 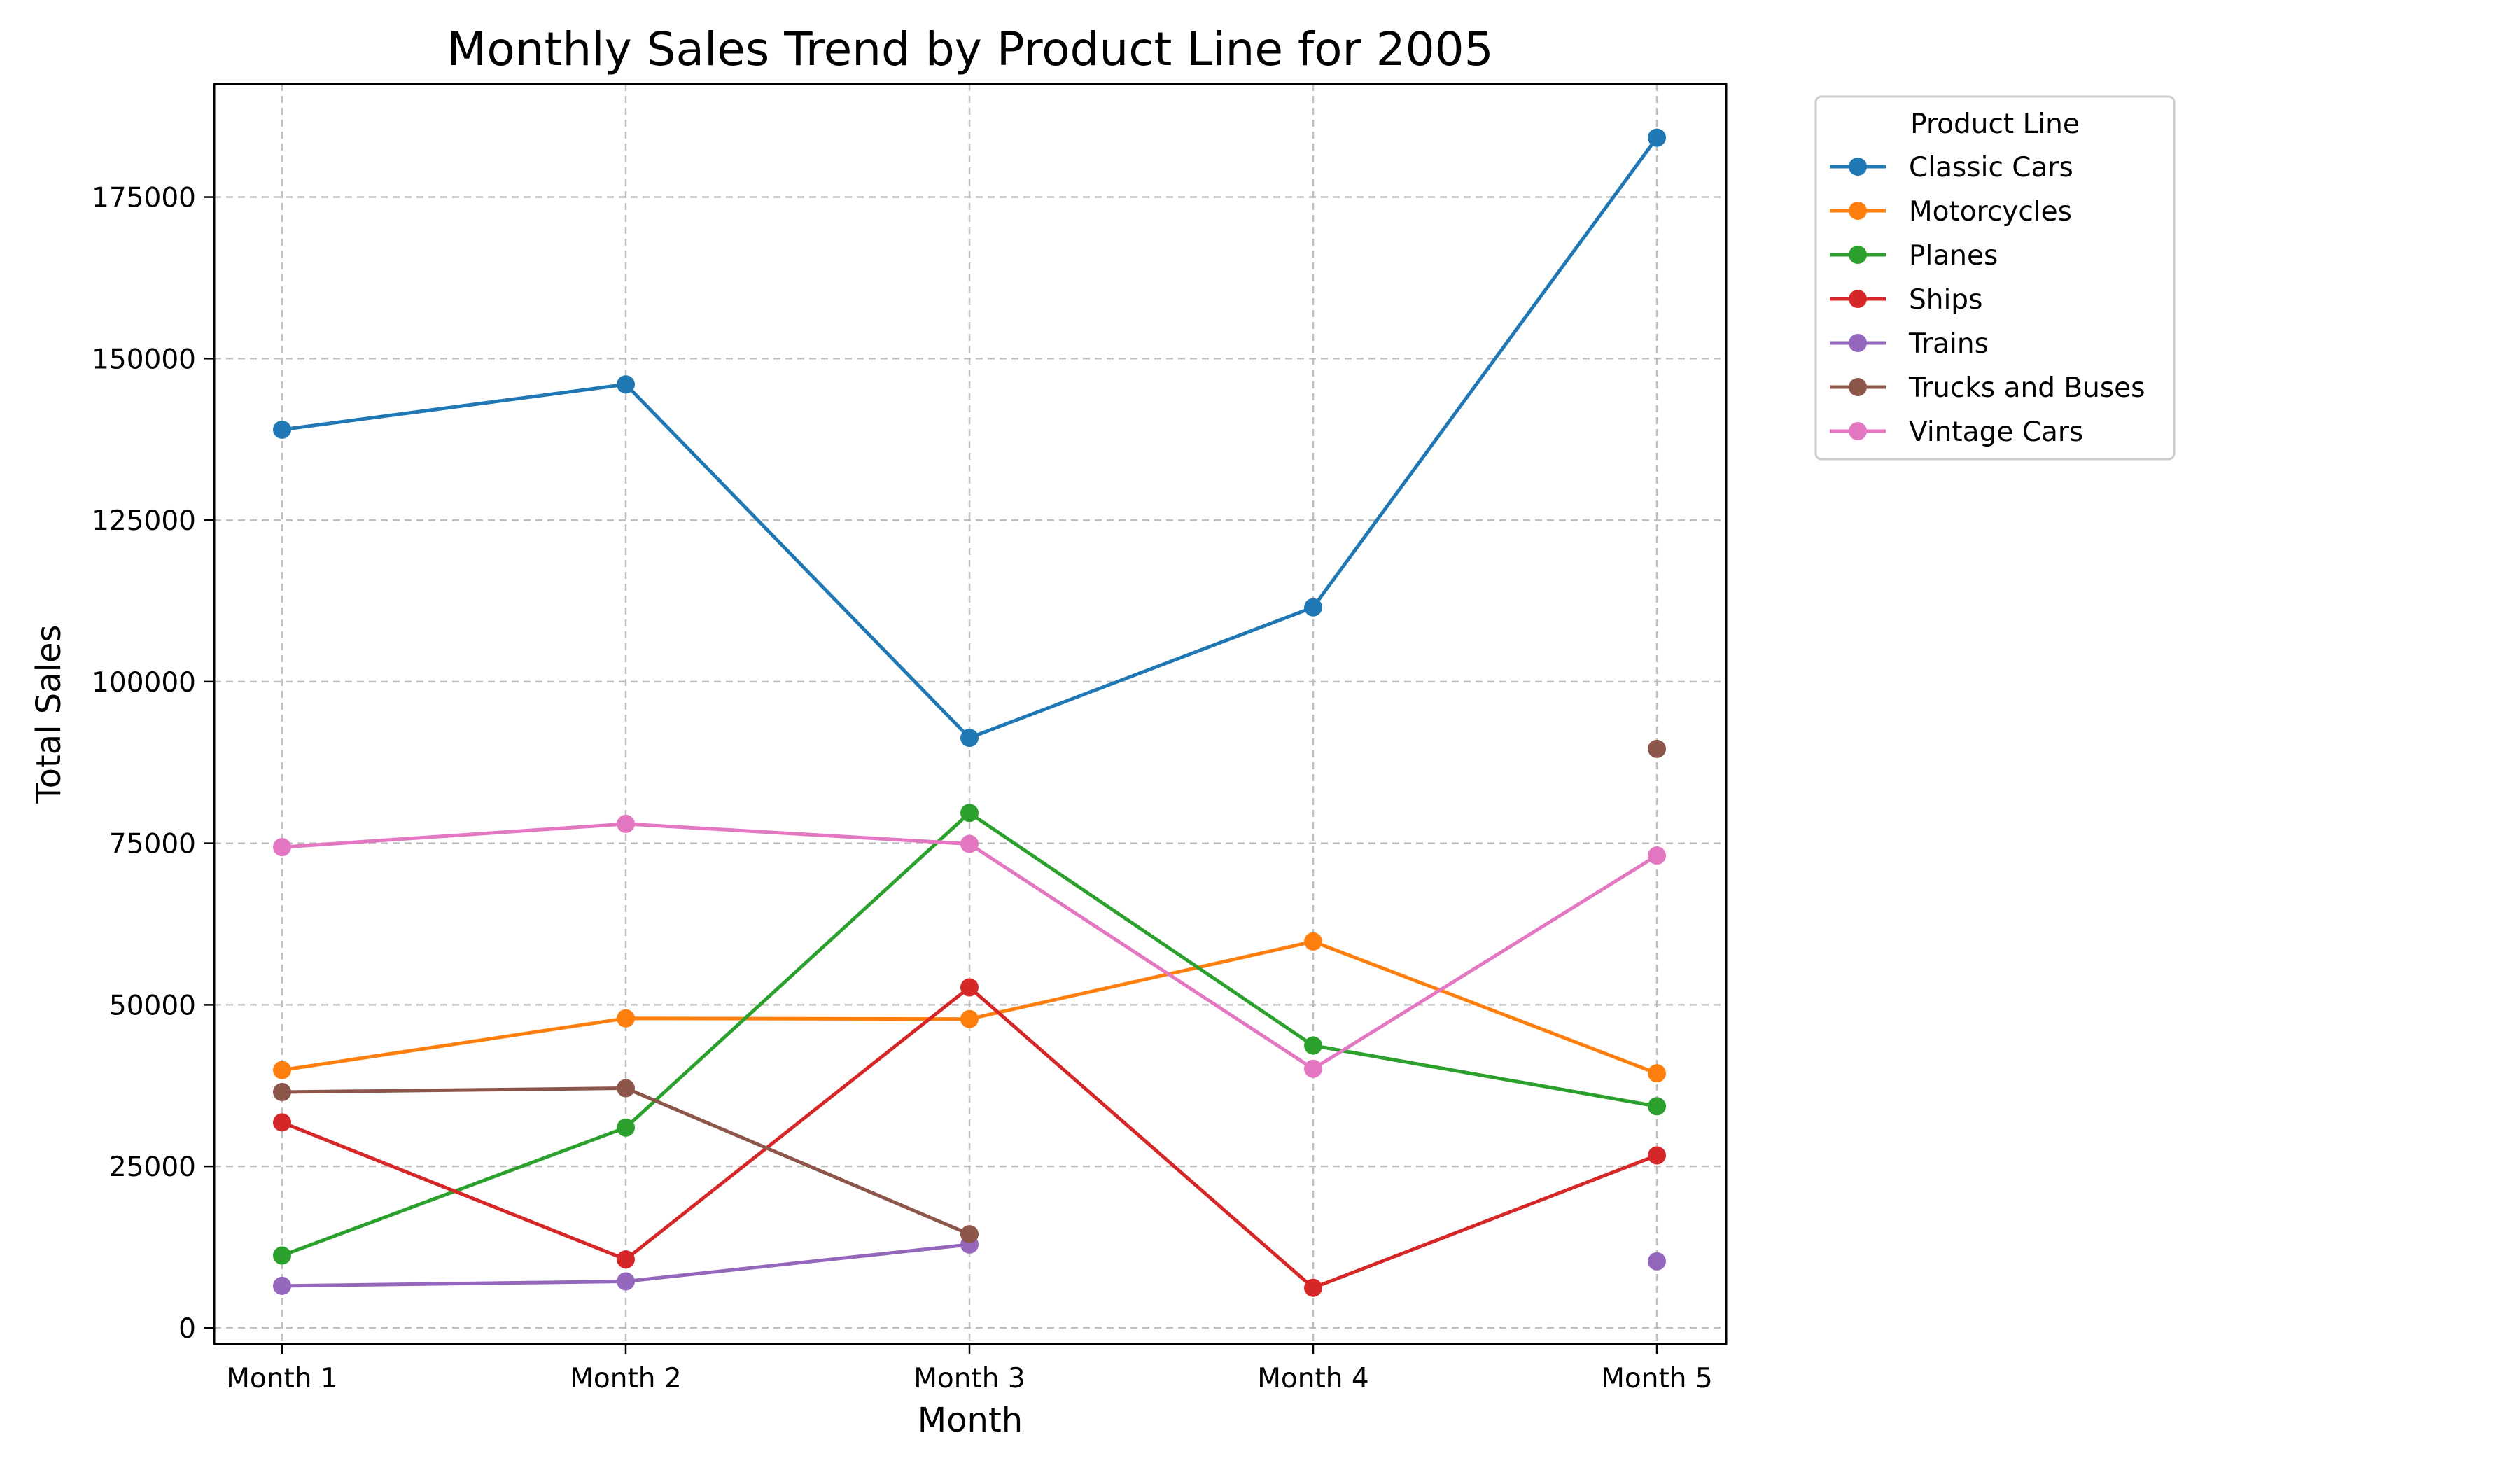 I want to click on y-tick-label: 125000, so click(x=144, y=521).